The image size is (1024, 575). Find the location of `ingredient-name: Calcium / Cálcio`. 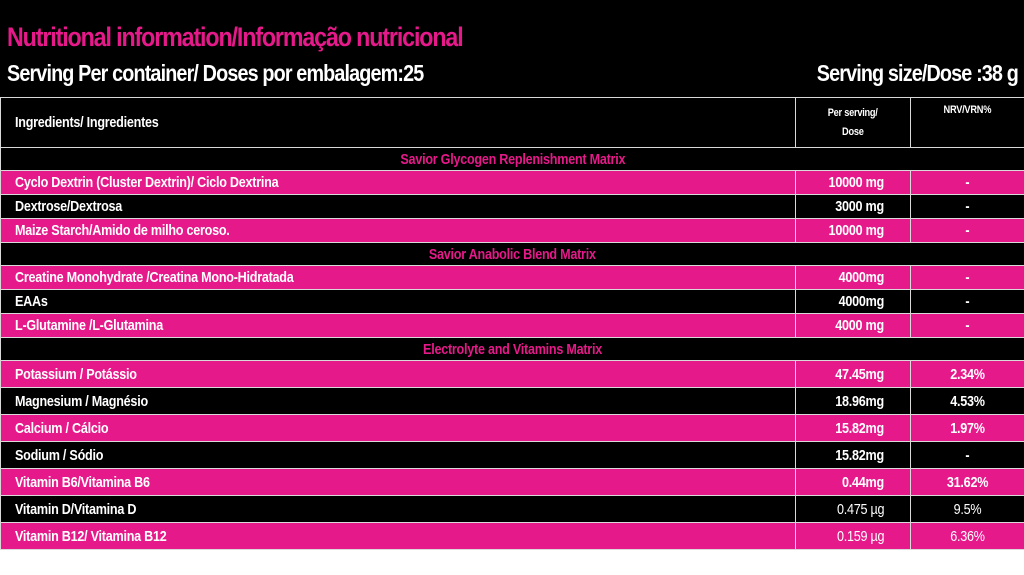

ingredient-name: Calcium / Cálcio is located at coordinates (398, 428).